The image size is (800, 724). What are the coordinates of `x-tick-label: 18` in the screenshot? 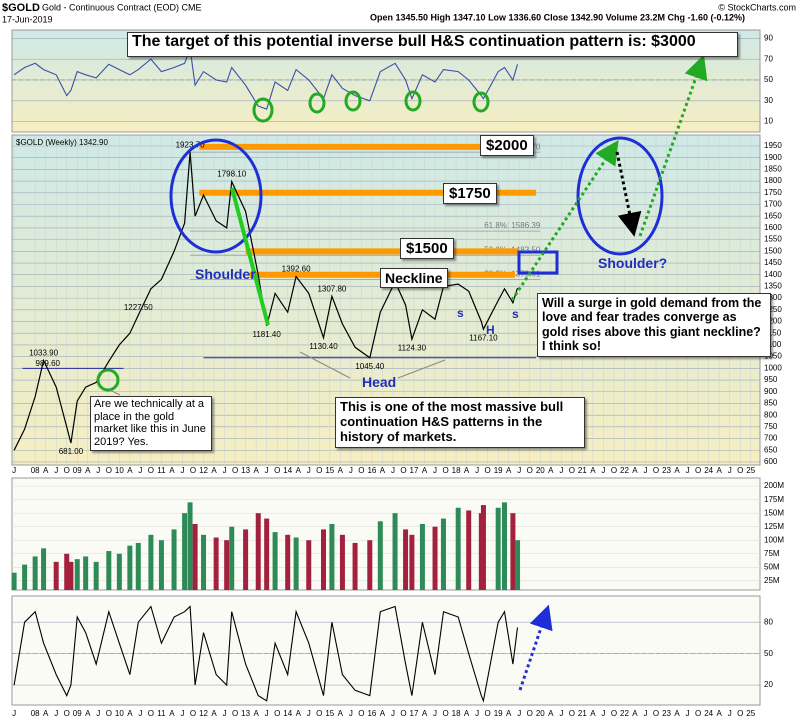 It's located at (456, 713).